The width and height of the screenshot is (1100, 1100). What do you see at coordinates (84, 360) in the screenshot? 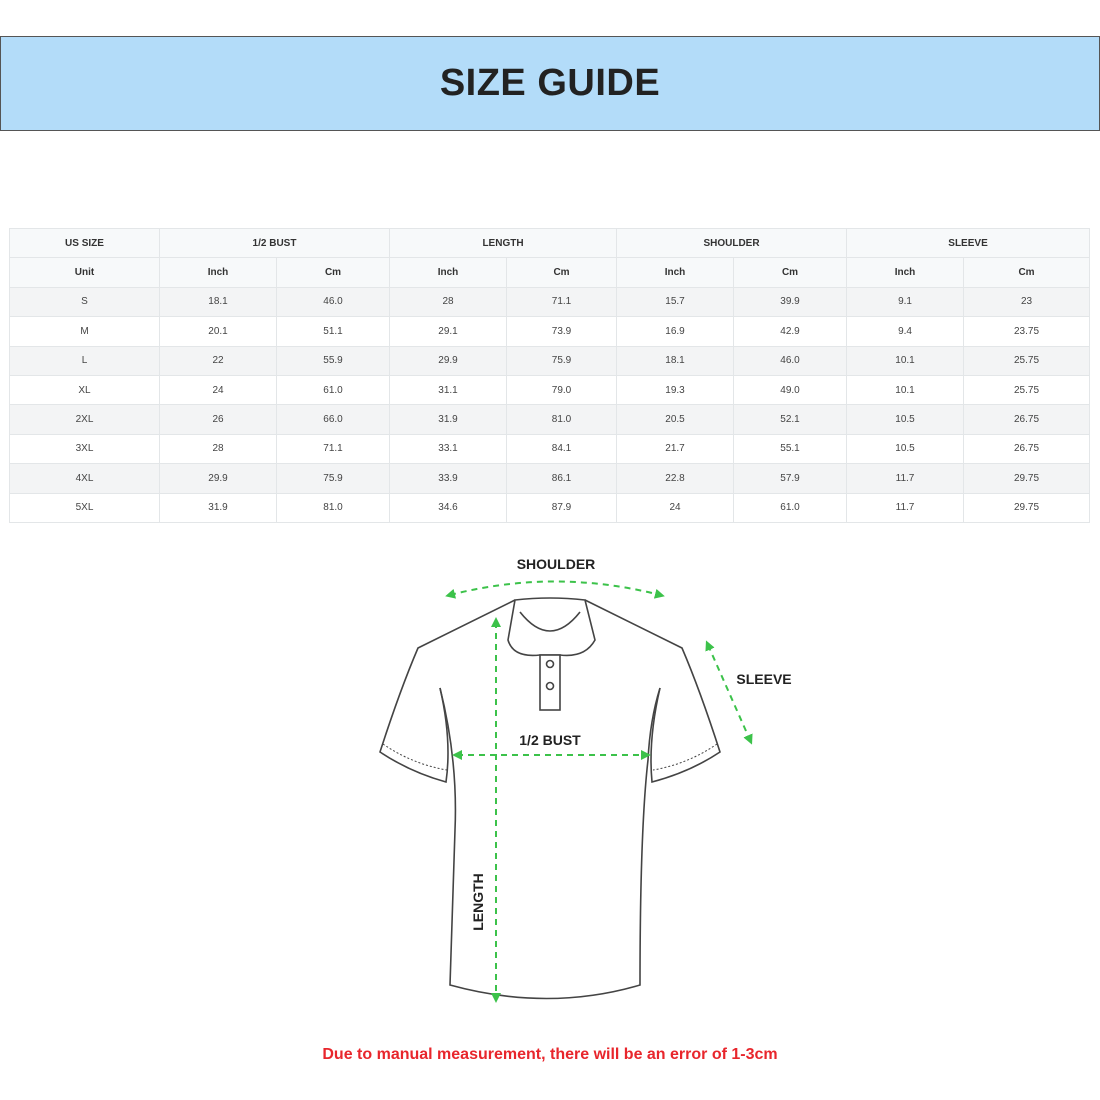
I see `cell: L` at bounding box center [84, 360].